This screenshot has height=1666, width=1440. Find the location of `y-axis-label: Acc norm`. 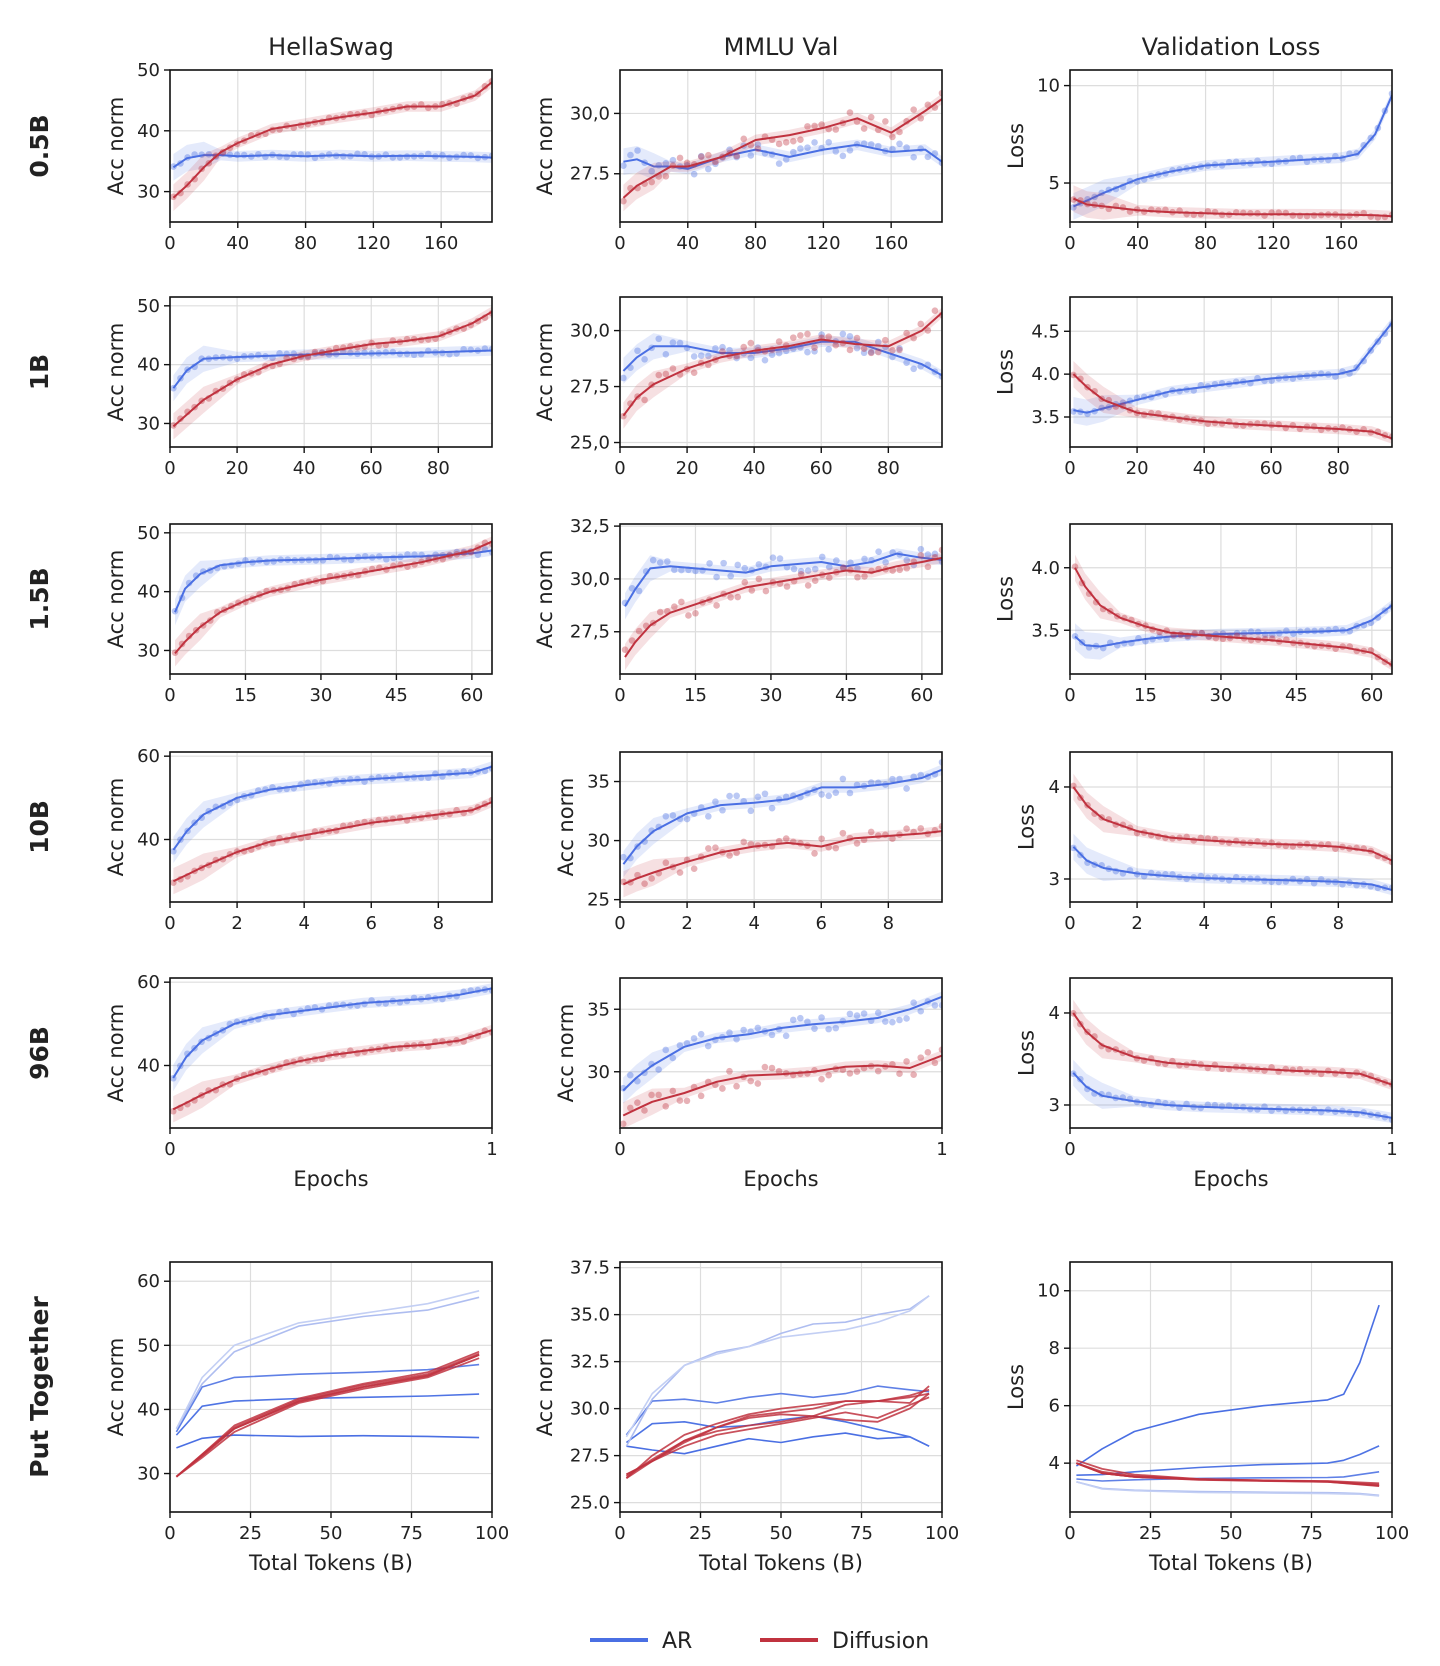

y-axis-label: Acc norm is located at coordinates (116, 599).